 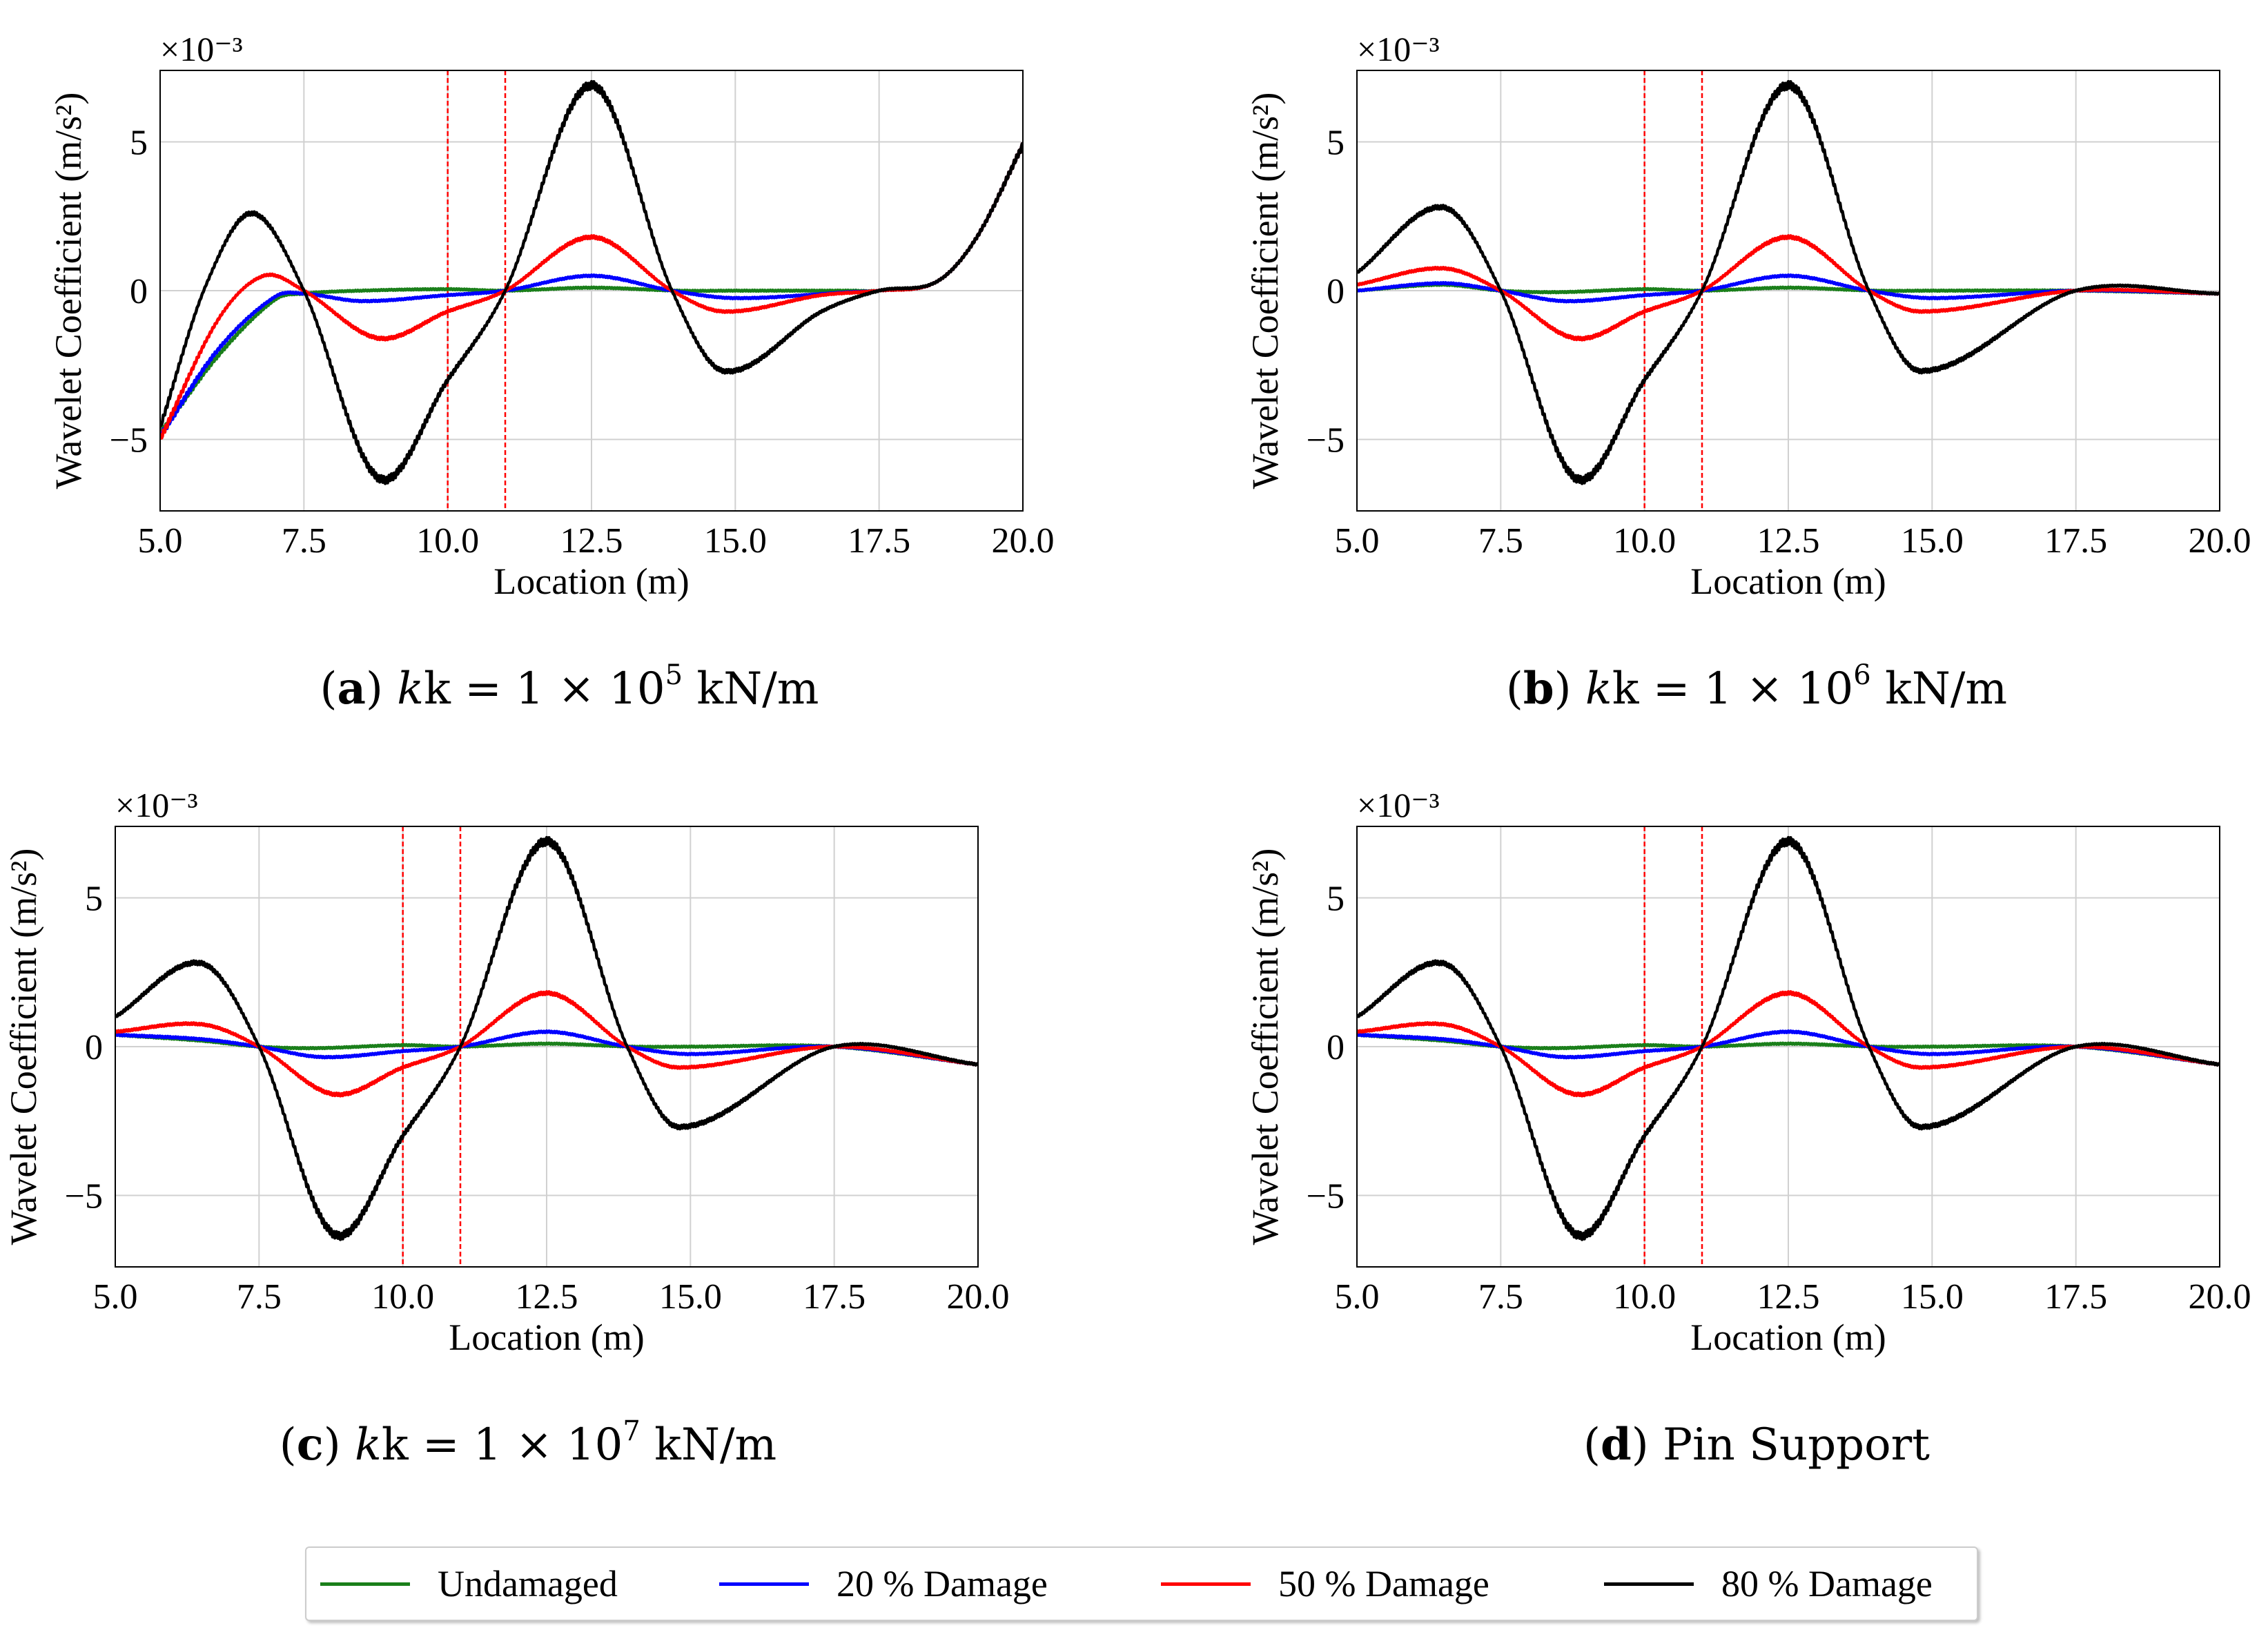 I want to click on y-axis-label-a: Wavelet Coefficient (m/s²), so click(x=68, y=291).